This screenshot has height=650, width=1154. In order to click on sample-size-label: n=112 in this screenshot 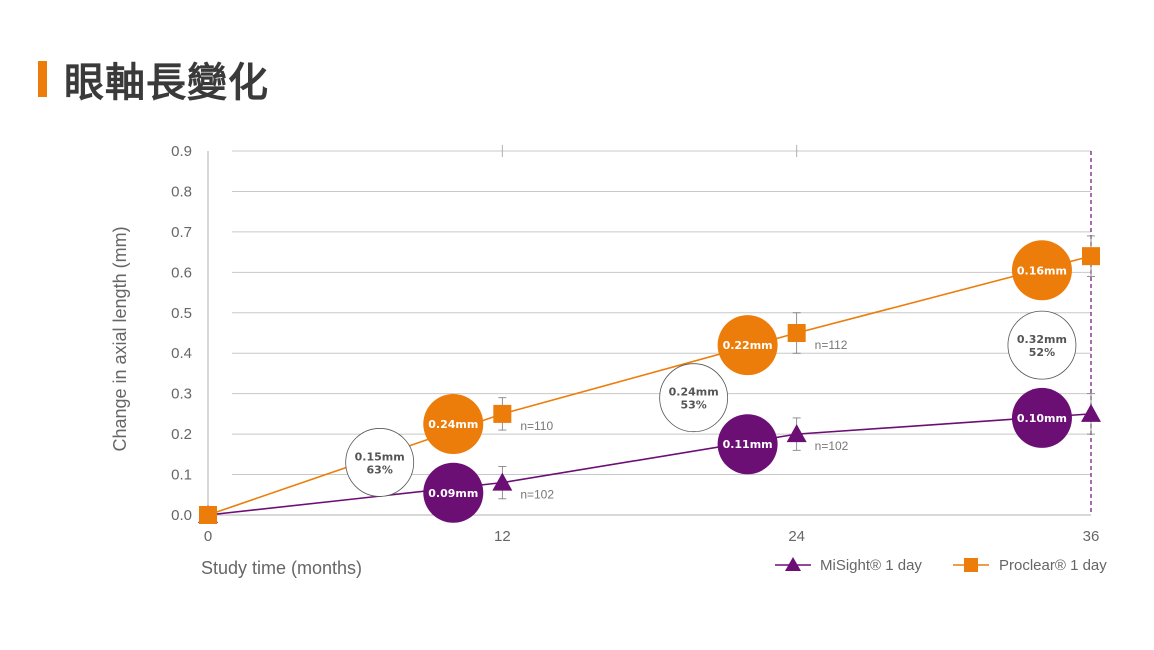, I will do `click(831, 345)`.